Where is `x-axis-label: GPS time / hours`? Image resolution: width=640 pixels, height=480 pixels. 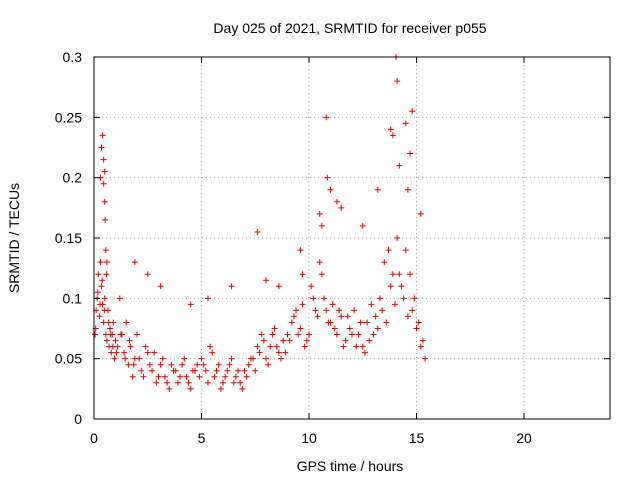 x-axis-label: GPS time / hours is located at coordinates (350, 466).